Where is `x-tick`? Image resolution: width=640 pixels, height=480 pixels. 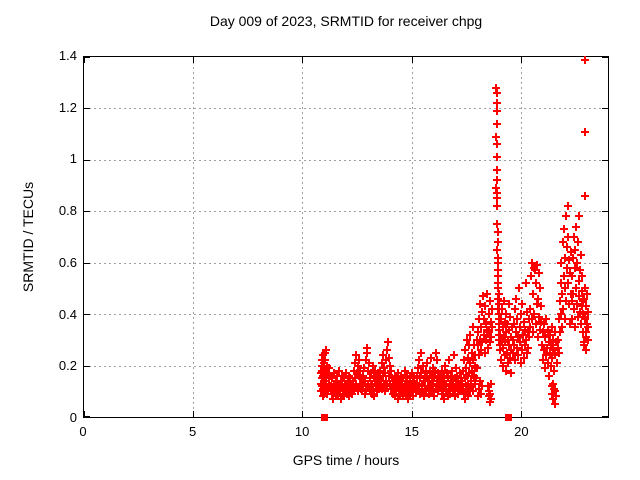
x-tick is located at coordinates (194, 60).